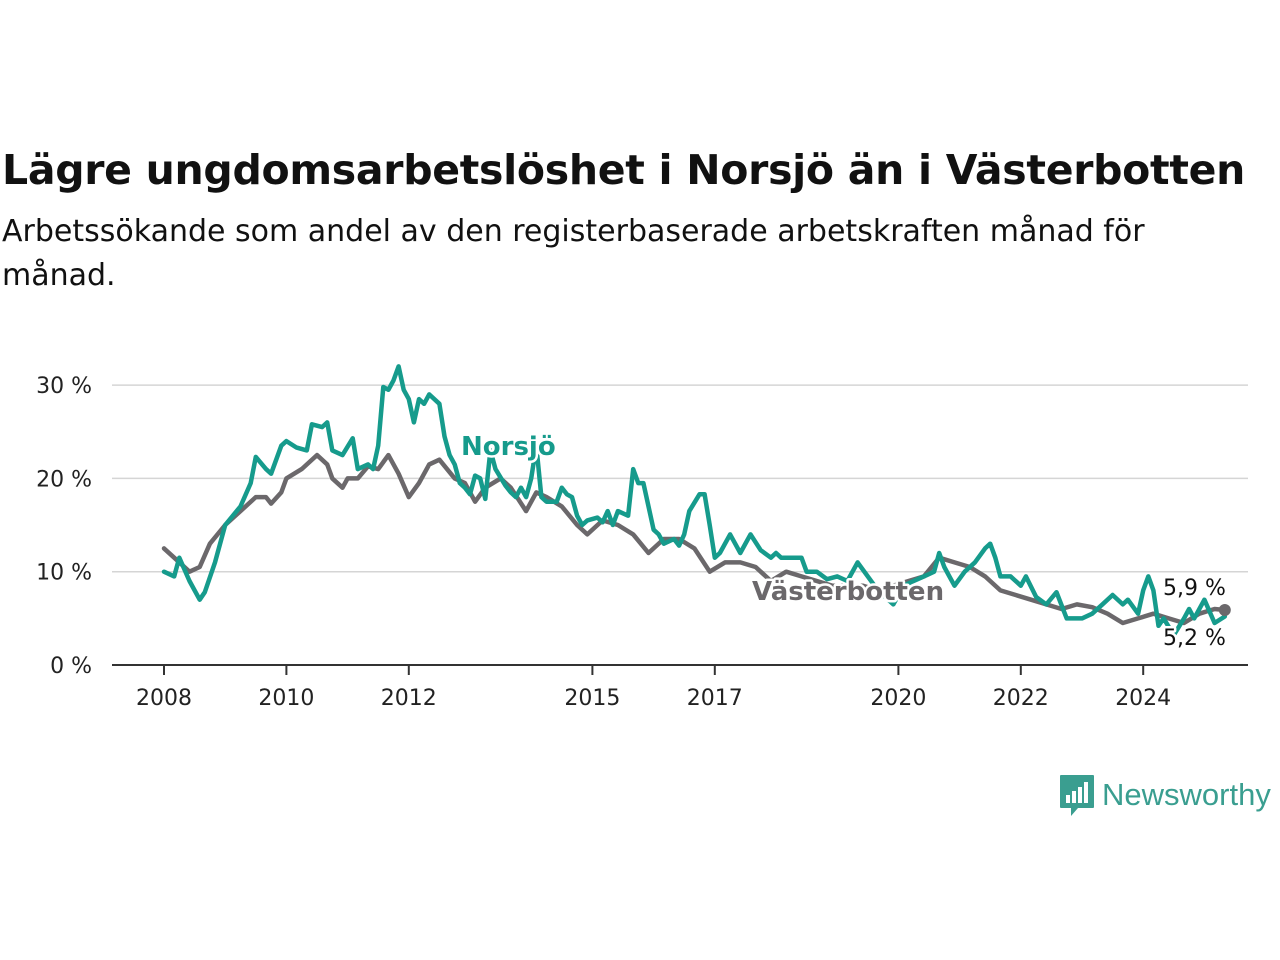 The width and height of the screenshot is (1280, 960). What do you see at coordinates (64, 479) in the screenshot?
I see `y-tick-label: 20 %` at bounding box center [64, 479].